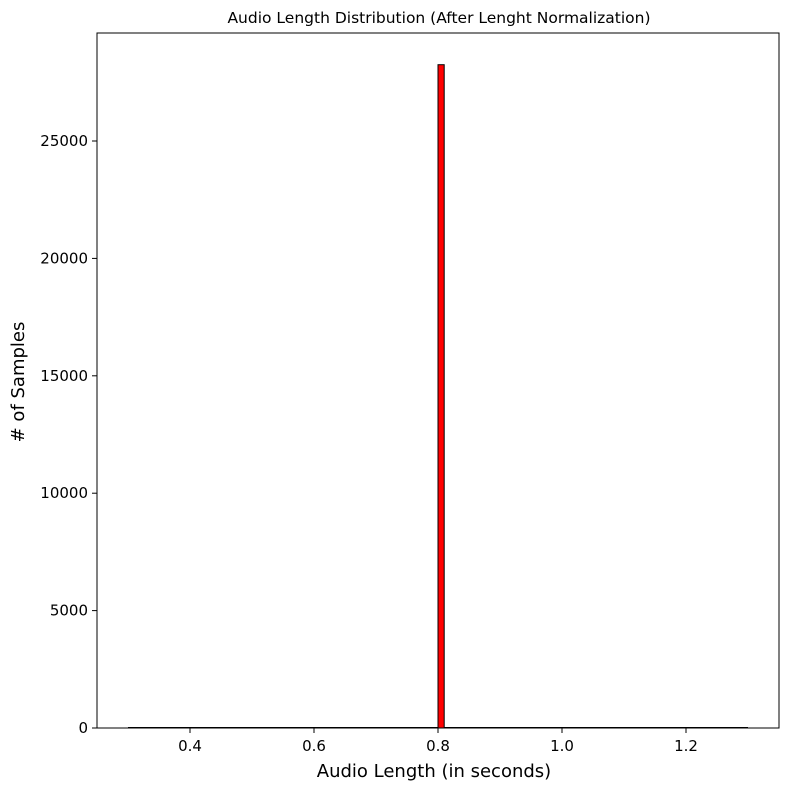 Image resolution: width=790 pixels, height=790 pixels. I want to click on y-tick-label: 25000, so click(64, 141).